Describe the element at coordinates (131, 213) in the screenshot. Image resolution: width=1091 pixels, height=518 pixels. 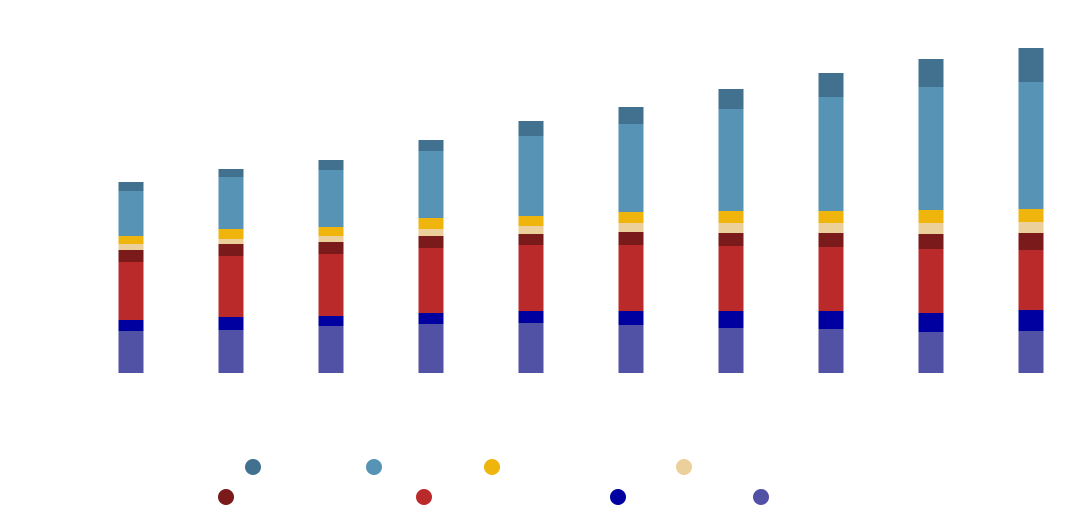
I see `bar-segment-s7-c1` at that location.